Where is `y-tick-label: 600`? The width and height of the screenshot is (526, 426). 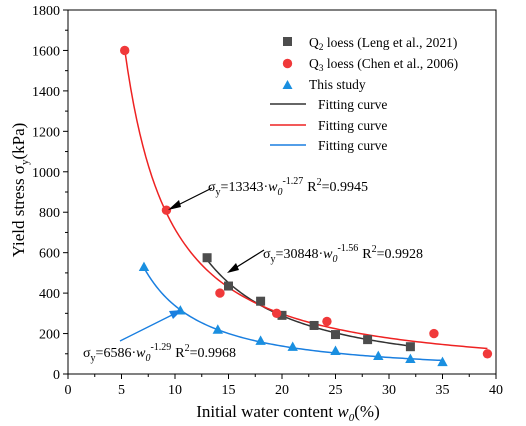 y-tick-label: 600 is located at coordinates (49, 254).